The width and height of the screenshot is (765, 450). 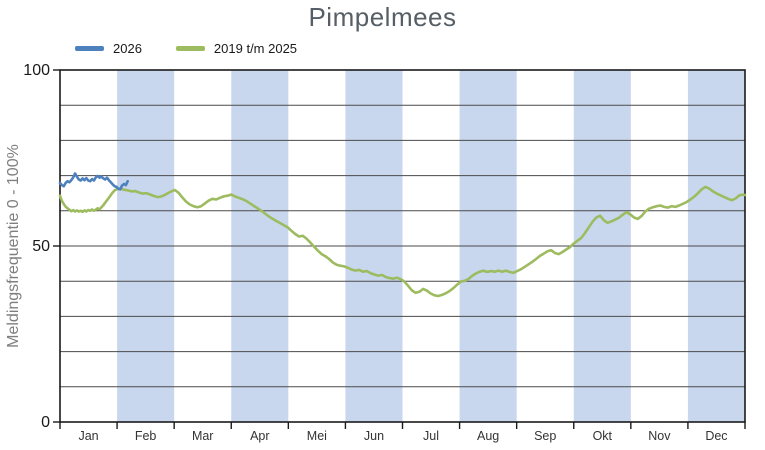 I want to click on x-axis-month-label: Dec, so click(x=716, y=436).